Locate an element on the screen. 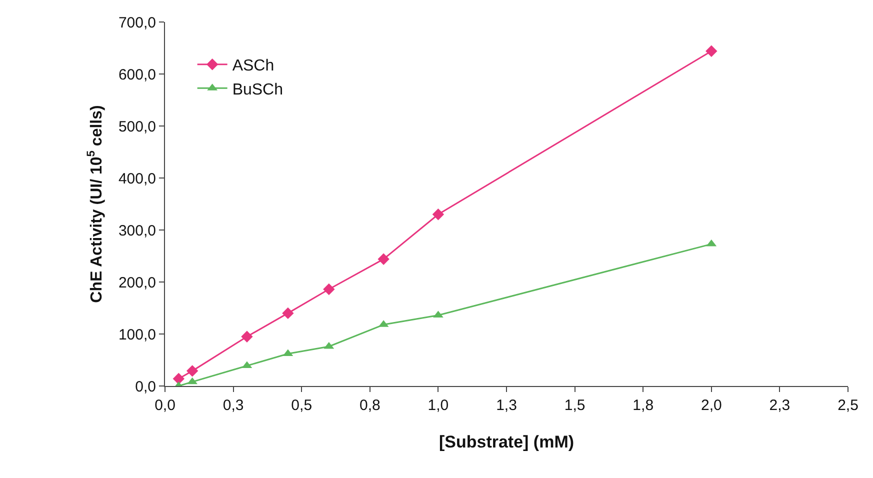 This screenshot has height=478, width=873. x-axis-title: [Substrate] (mM) is located at coordinates (506, 442).